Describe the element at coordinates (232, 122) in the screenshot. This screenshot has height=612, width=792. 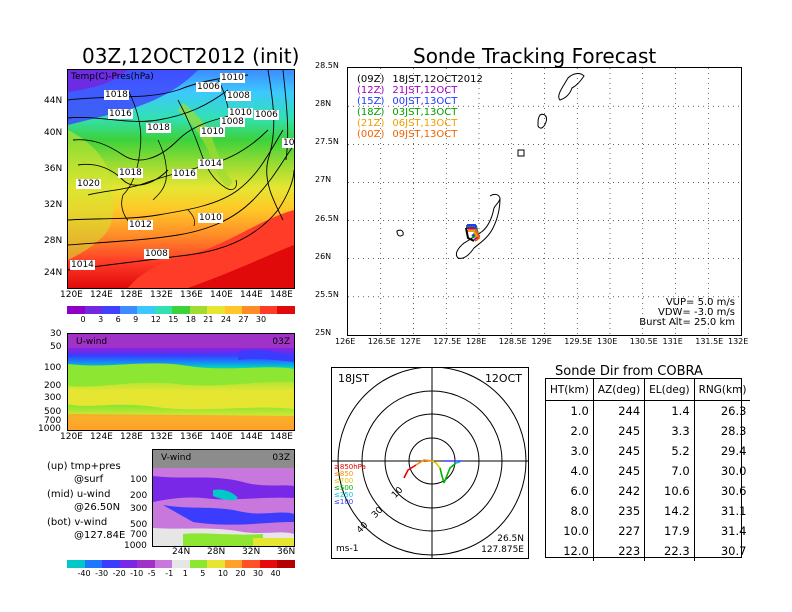
I see `isobar-label: 1008` at that location.